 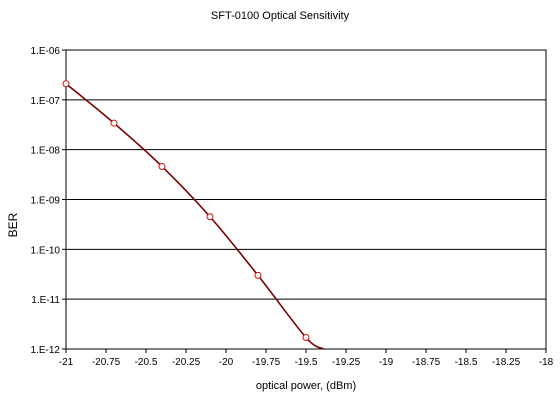 I want to click on y-tick-label: 1.E-06, so click(x=46, y=51).